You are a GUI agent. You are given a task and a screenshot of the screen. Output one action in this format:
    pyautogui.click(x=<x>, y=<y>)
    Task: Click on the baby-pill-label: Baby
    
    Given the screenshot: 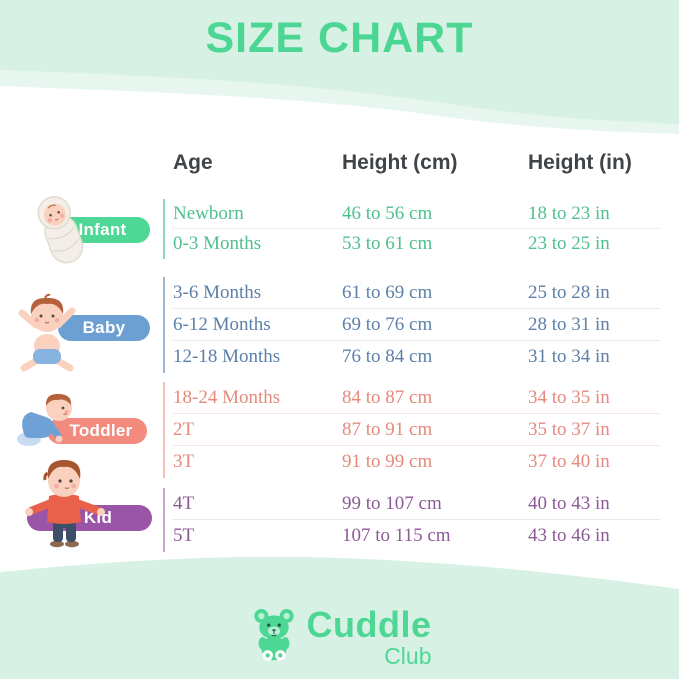 What is the action you would take?
    pyautogui.click(x=104, y=327)
    